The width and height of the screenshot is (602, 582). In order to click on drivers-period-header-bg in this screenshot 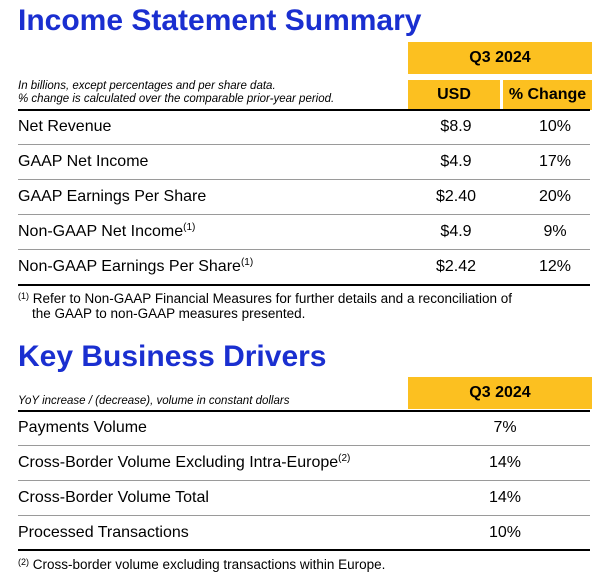, I will do `click(500, 393)`.